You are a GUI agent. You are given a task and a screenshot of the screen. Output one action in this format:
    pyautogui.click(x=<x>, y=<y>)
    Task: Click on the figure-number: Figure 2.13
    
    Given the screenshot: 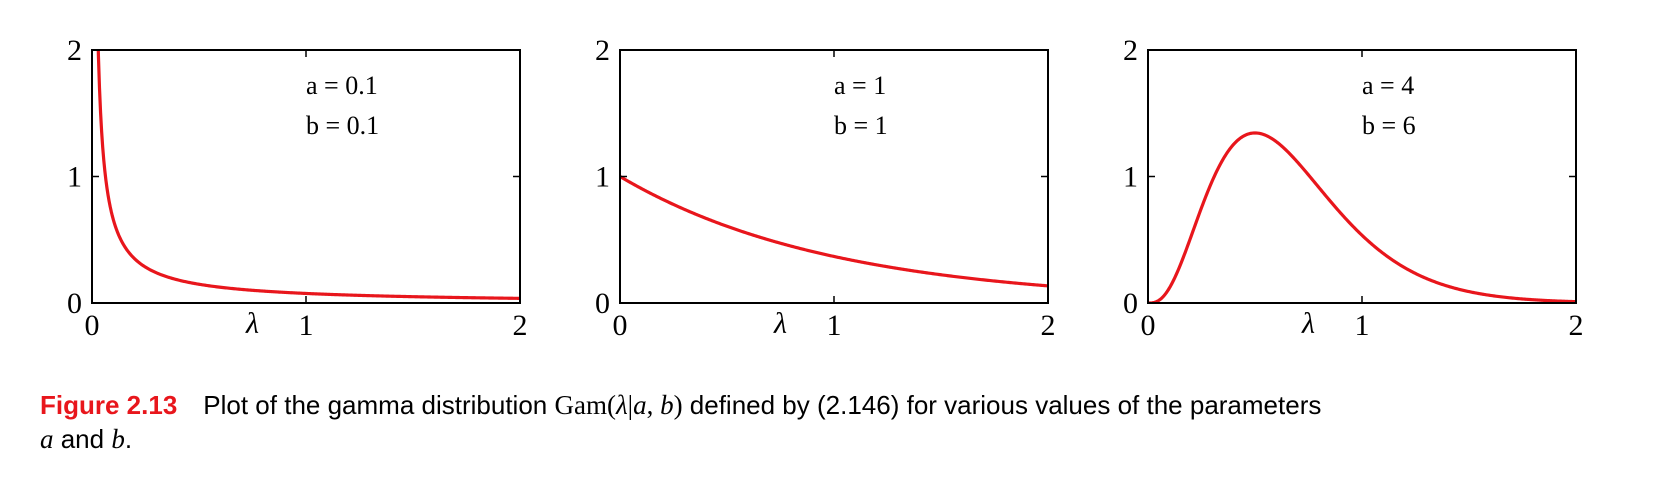 What is the action you would take?
    pyautogui.click(x=109, y=405)
    